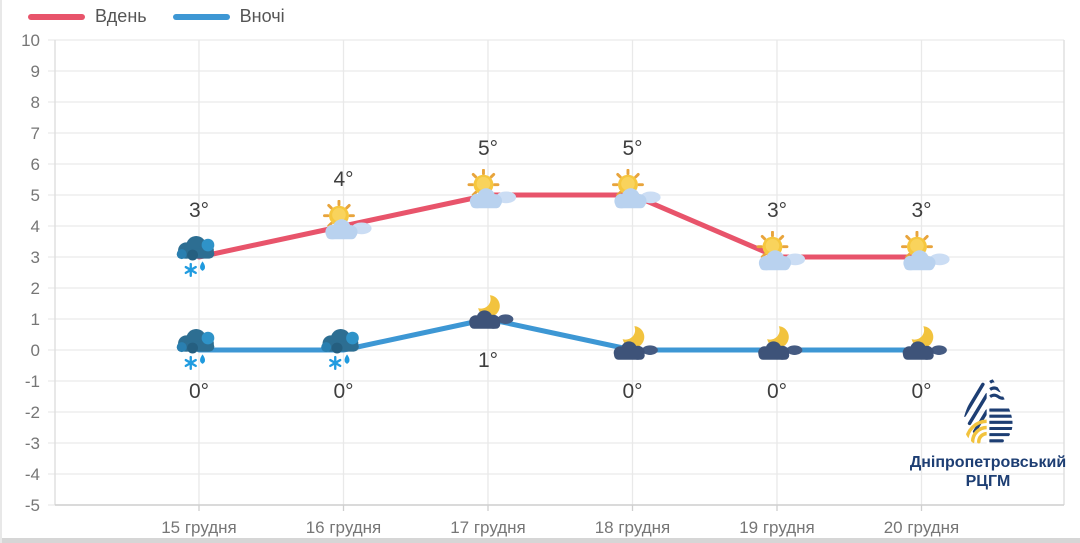 Image resolution: width=1080 pixels, height=543 pixels. I want to click on y-axis-tick-label: 0, so click(35, 350).